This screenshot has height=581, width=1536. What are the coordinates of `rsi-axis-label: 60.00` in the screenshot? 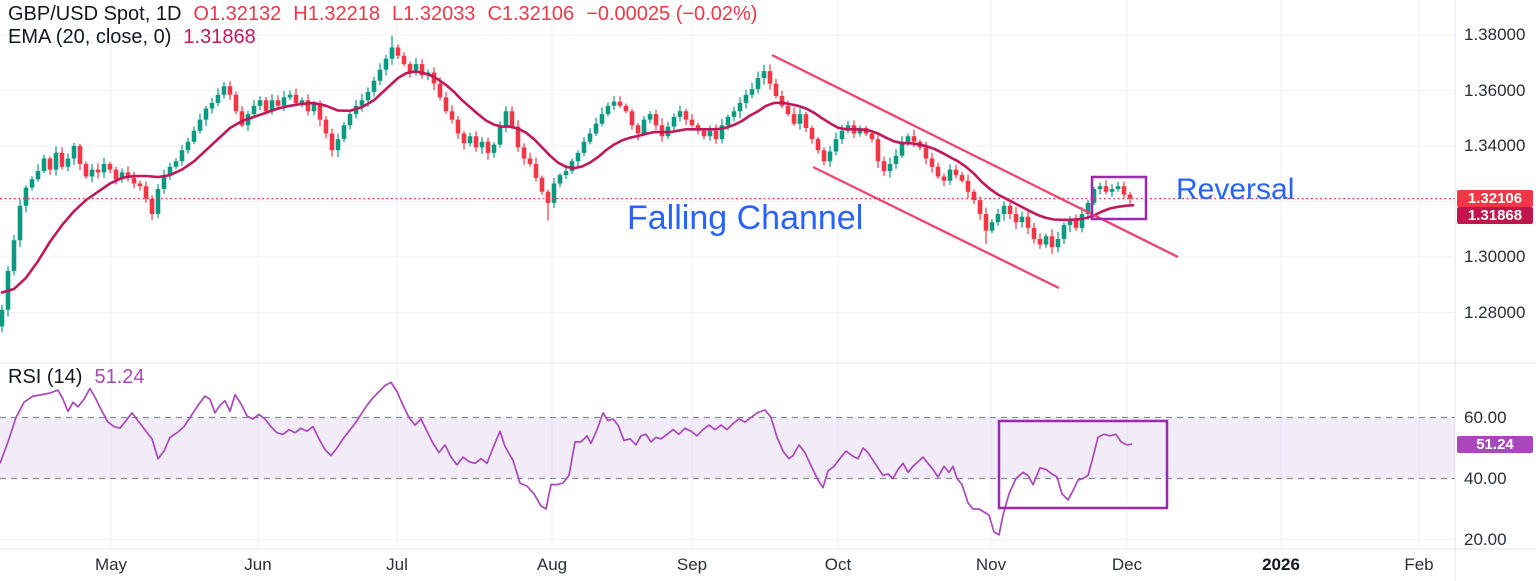 It's located at (1485, 417).